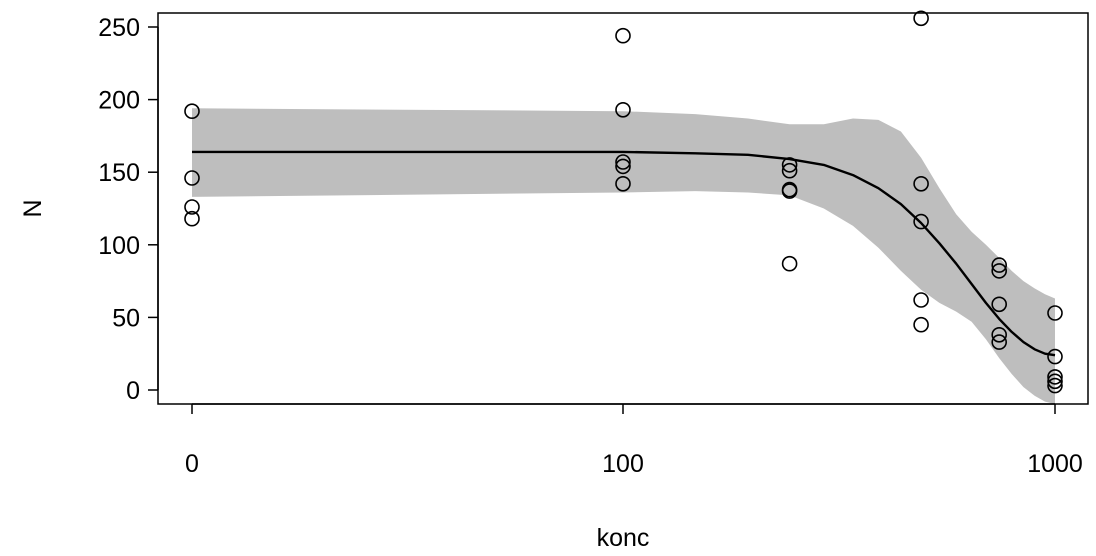  Describe the element at coordinates (634, 440) in the screenshot. I see `x-axis: 0 100 1000` at that location.